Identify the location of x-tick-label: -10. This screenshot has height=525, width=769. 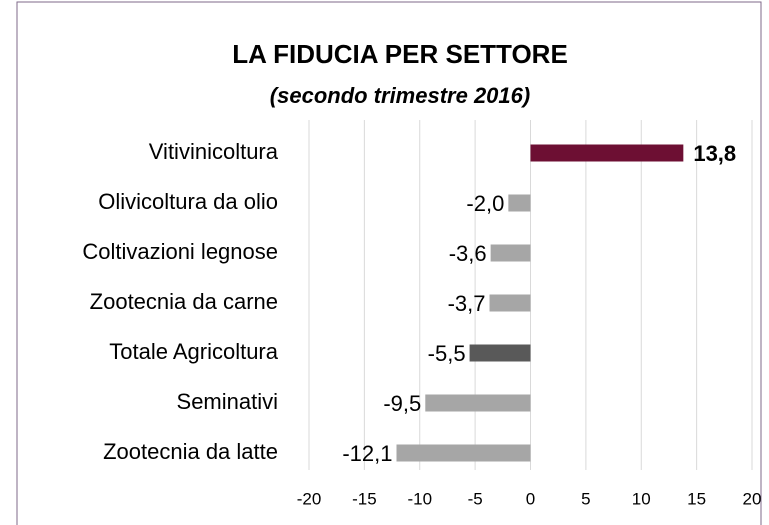
(419, 498).